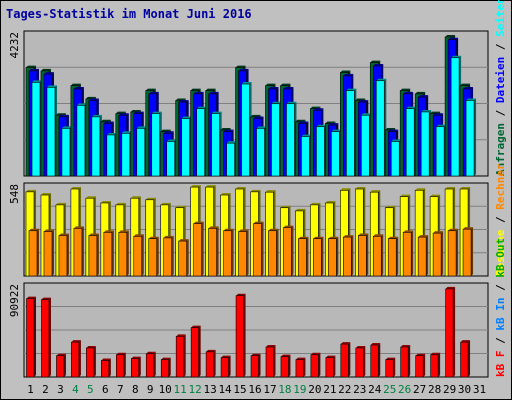 This screenshot has height=400, width=512. I want to click on bar-dateien-day-9-top, so click(153, 92).